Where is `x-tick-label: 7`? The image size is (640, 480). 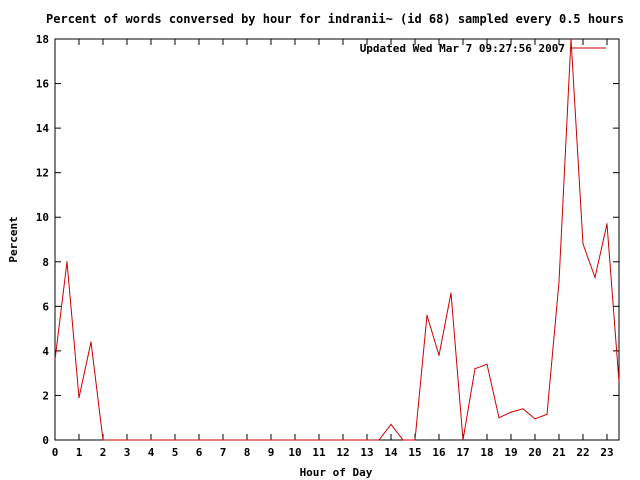
x-tick-label: 7 is located at coordinates (223, 452).